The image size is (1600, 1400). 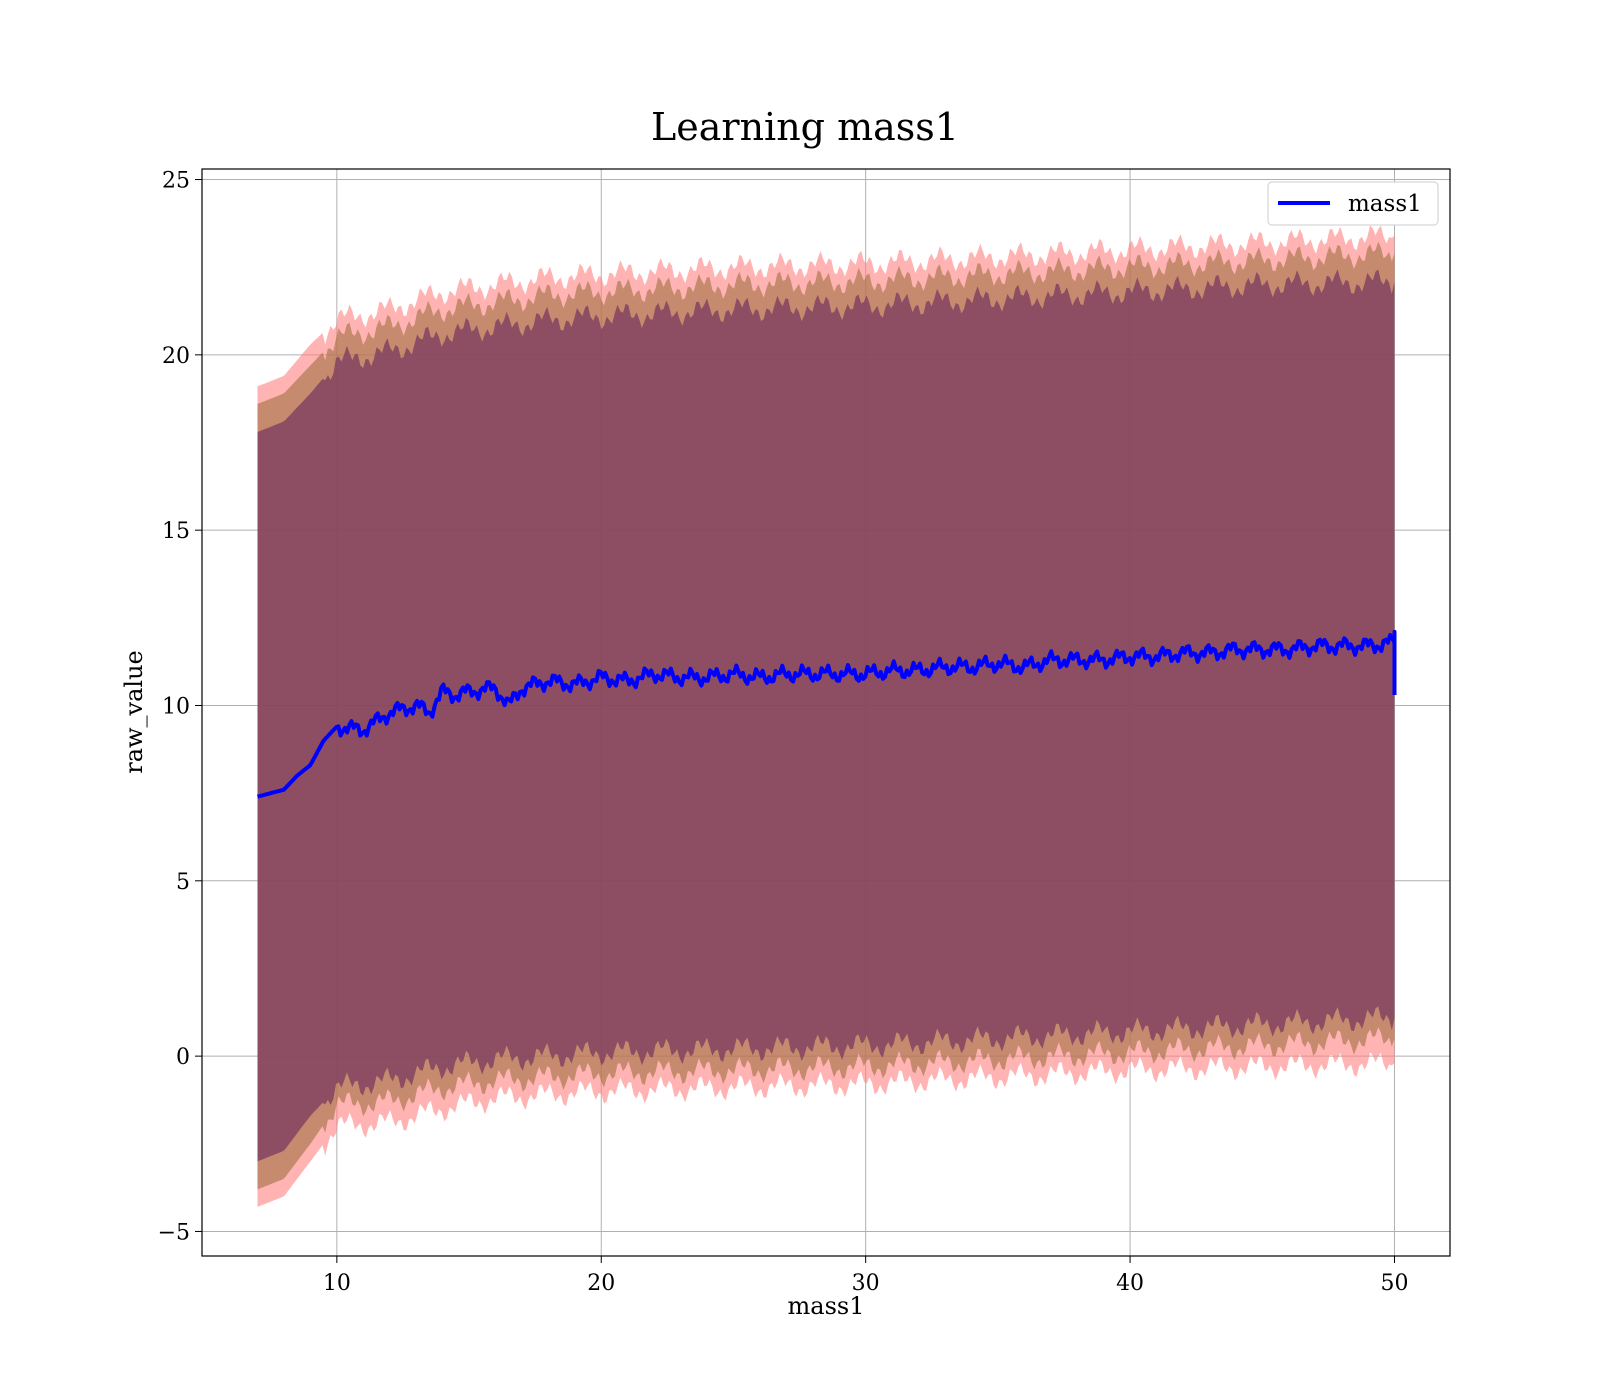 I want to click on x-tick-label-3: 40, so click(x=1130, y=1283).